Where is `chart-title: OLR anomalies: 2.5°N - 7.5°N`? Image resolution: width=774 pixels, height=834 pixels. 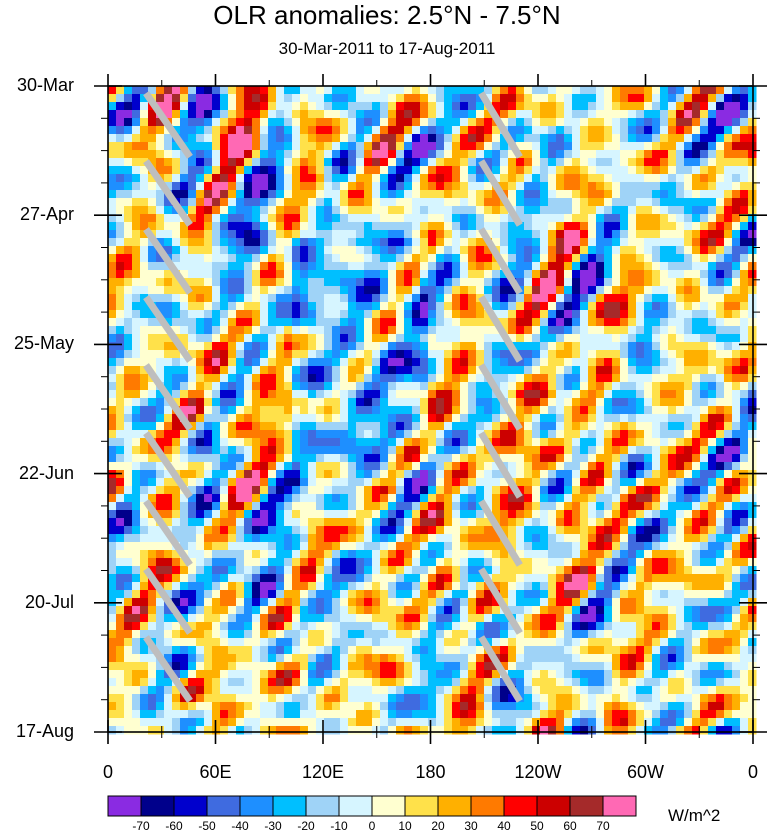
chart-title: OLR anomalies: 2.5°N - 7.5°N is located at coordinates (387, 15).